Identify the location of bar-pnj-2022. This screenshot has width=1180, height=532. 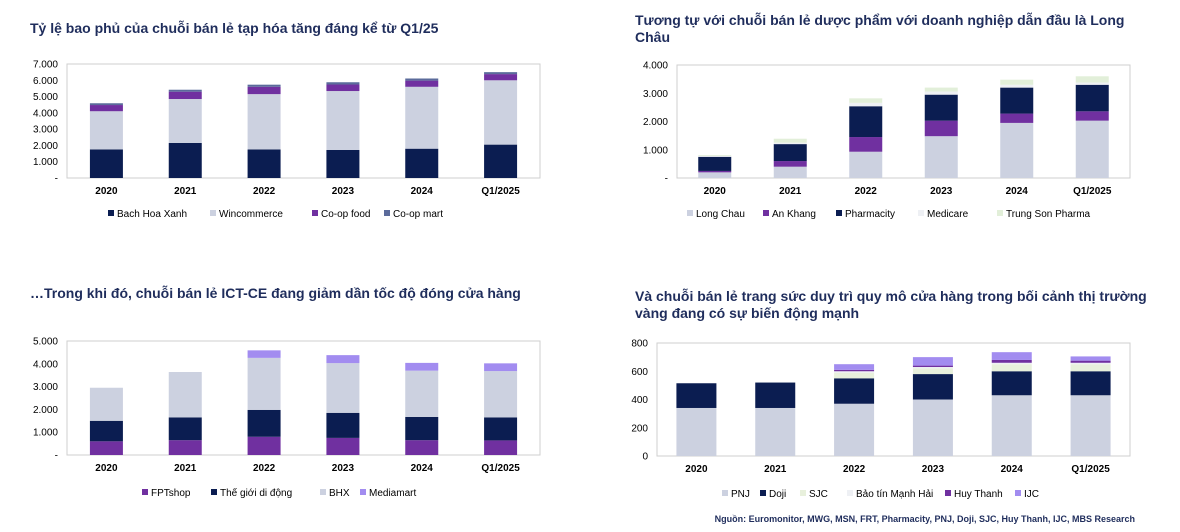
(854, 429).